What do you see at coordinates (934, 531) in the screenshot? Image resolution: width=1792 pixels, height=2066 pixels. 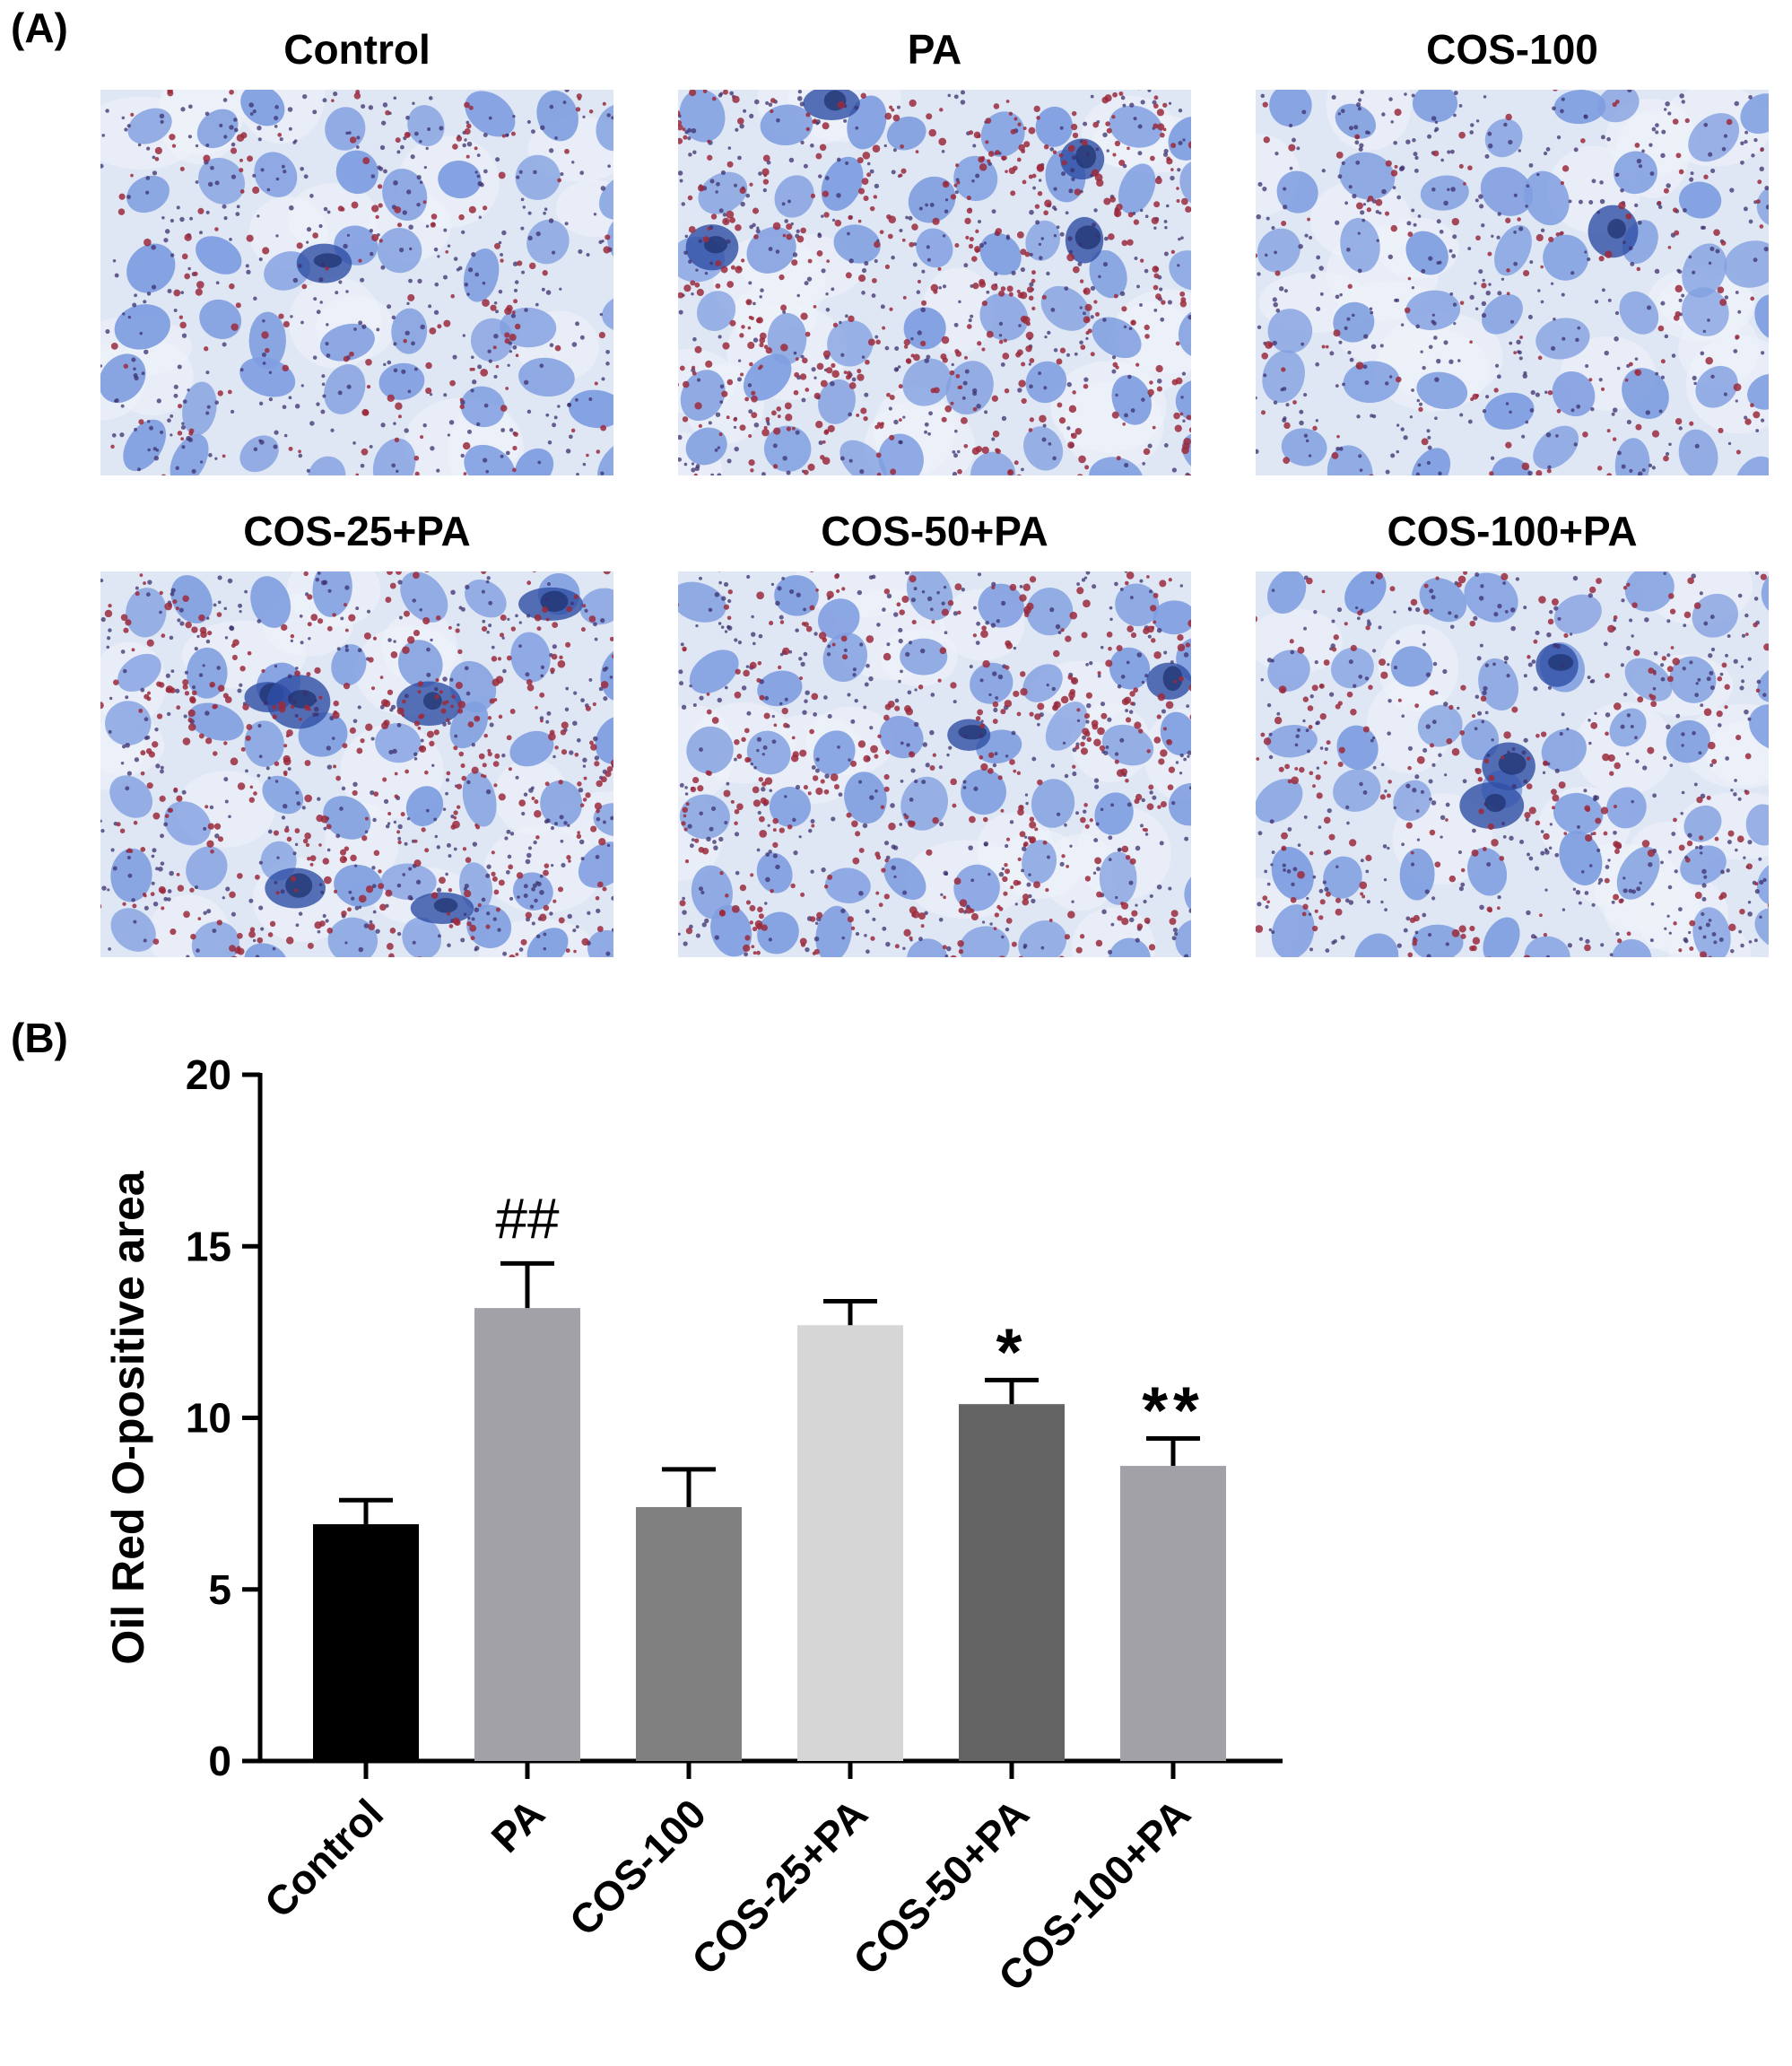 I see `image-title-cos-50-pa: COS-50+PA` at bounding box center [934, 531].